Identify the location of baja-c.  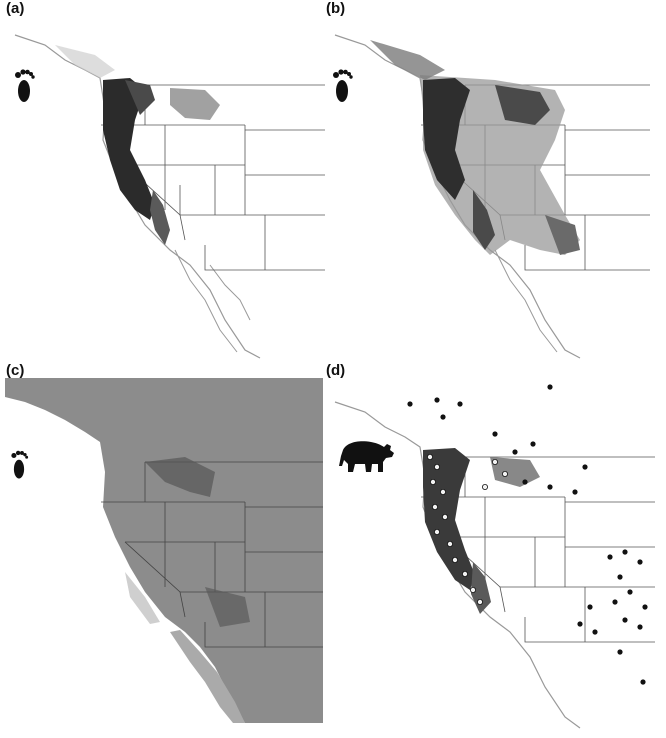
(207, 676).